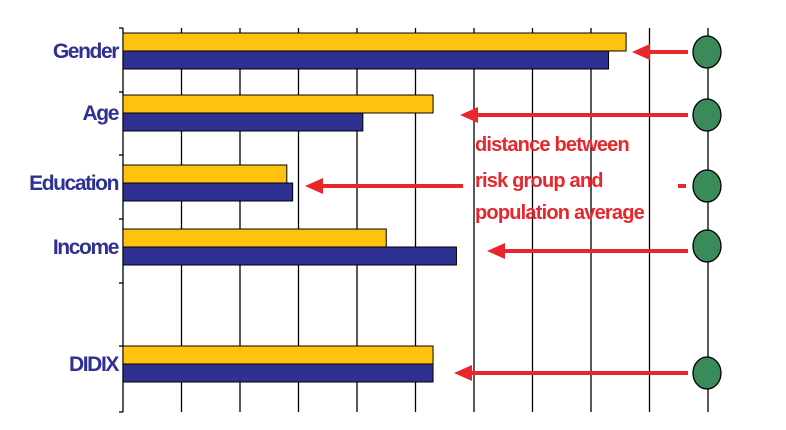  Describe the element at coordinates (101, 113) in the screenshot. I see `category-label-age: Age` at that location.